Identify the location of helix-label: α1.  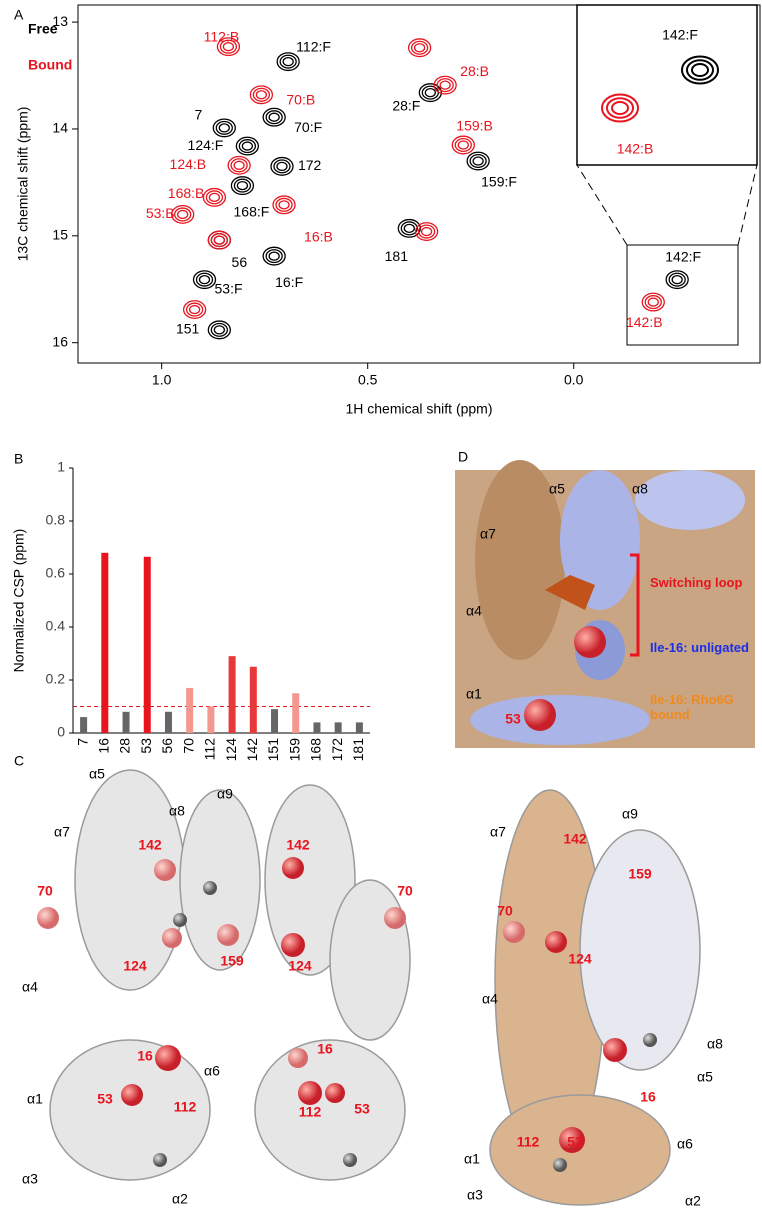
(474, 694).